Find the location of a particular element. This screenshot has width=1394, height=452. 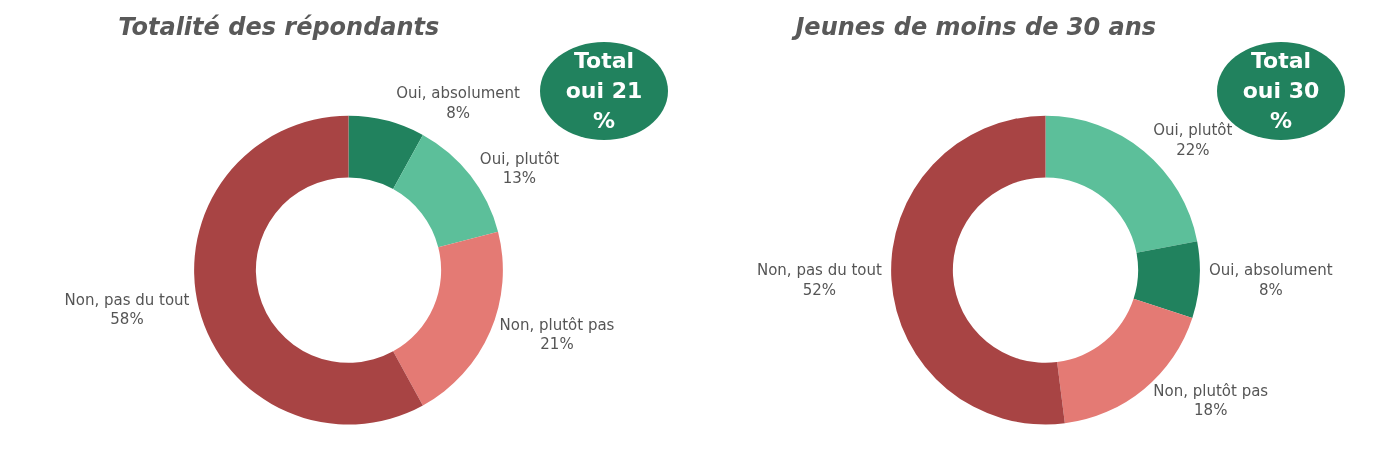

chart-title: Jeunes de moins de 30 ans is located at coordinates (974, 26).